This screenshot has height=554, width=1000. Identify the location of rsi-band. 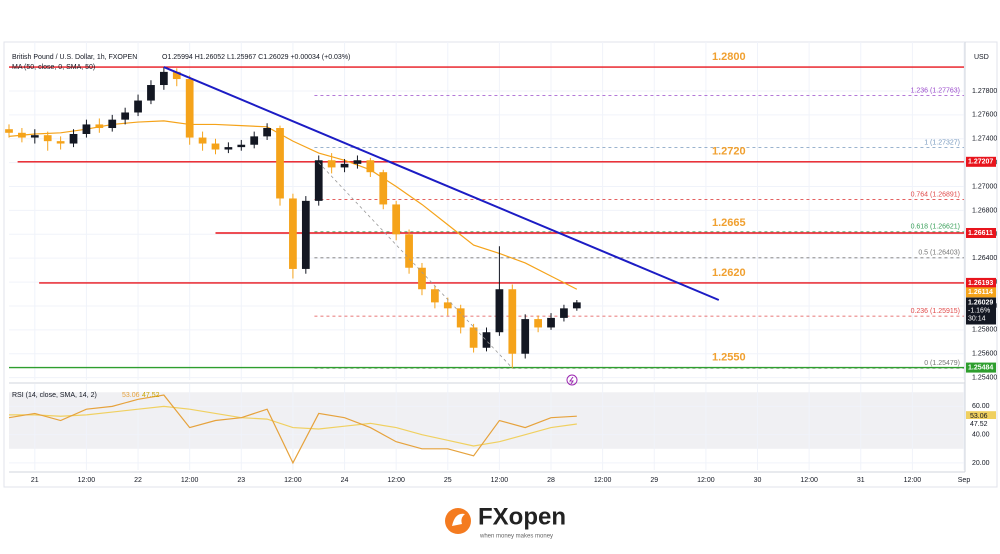
(486, 420).